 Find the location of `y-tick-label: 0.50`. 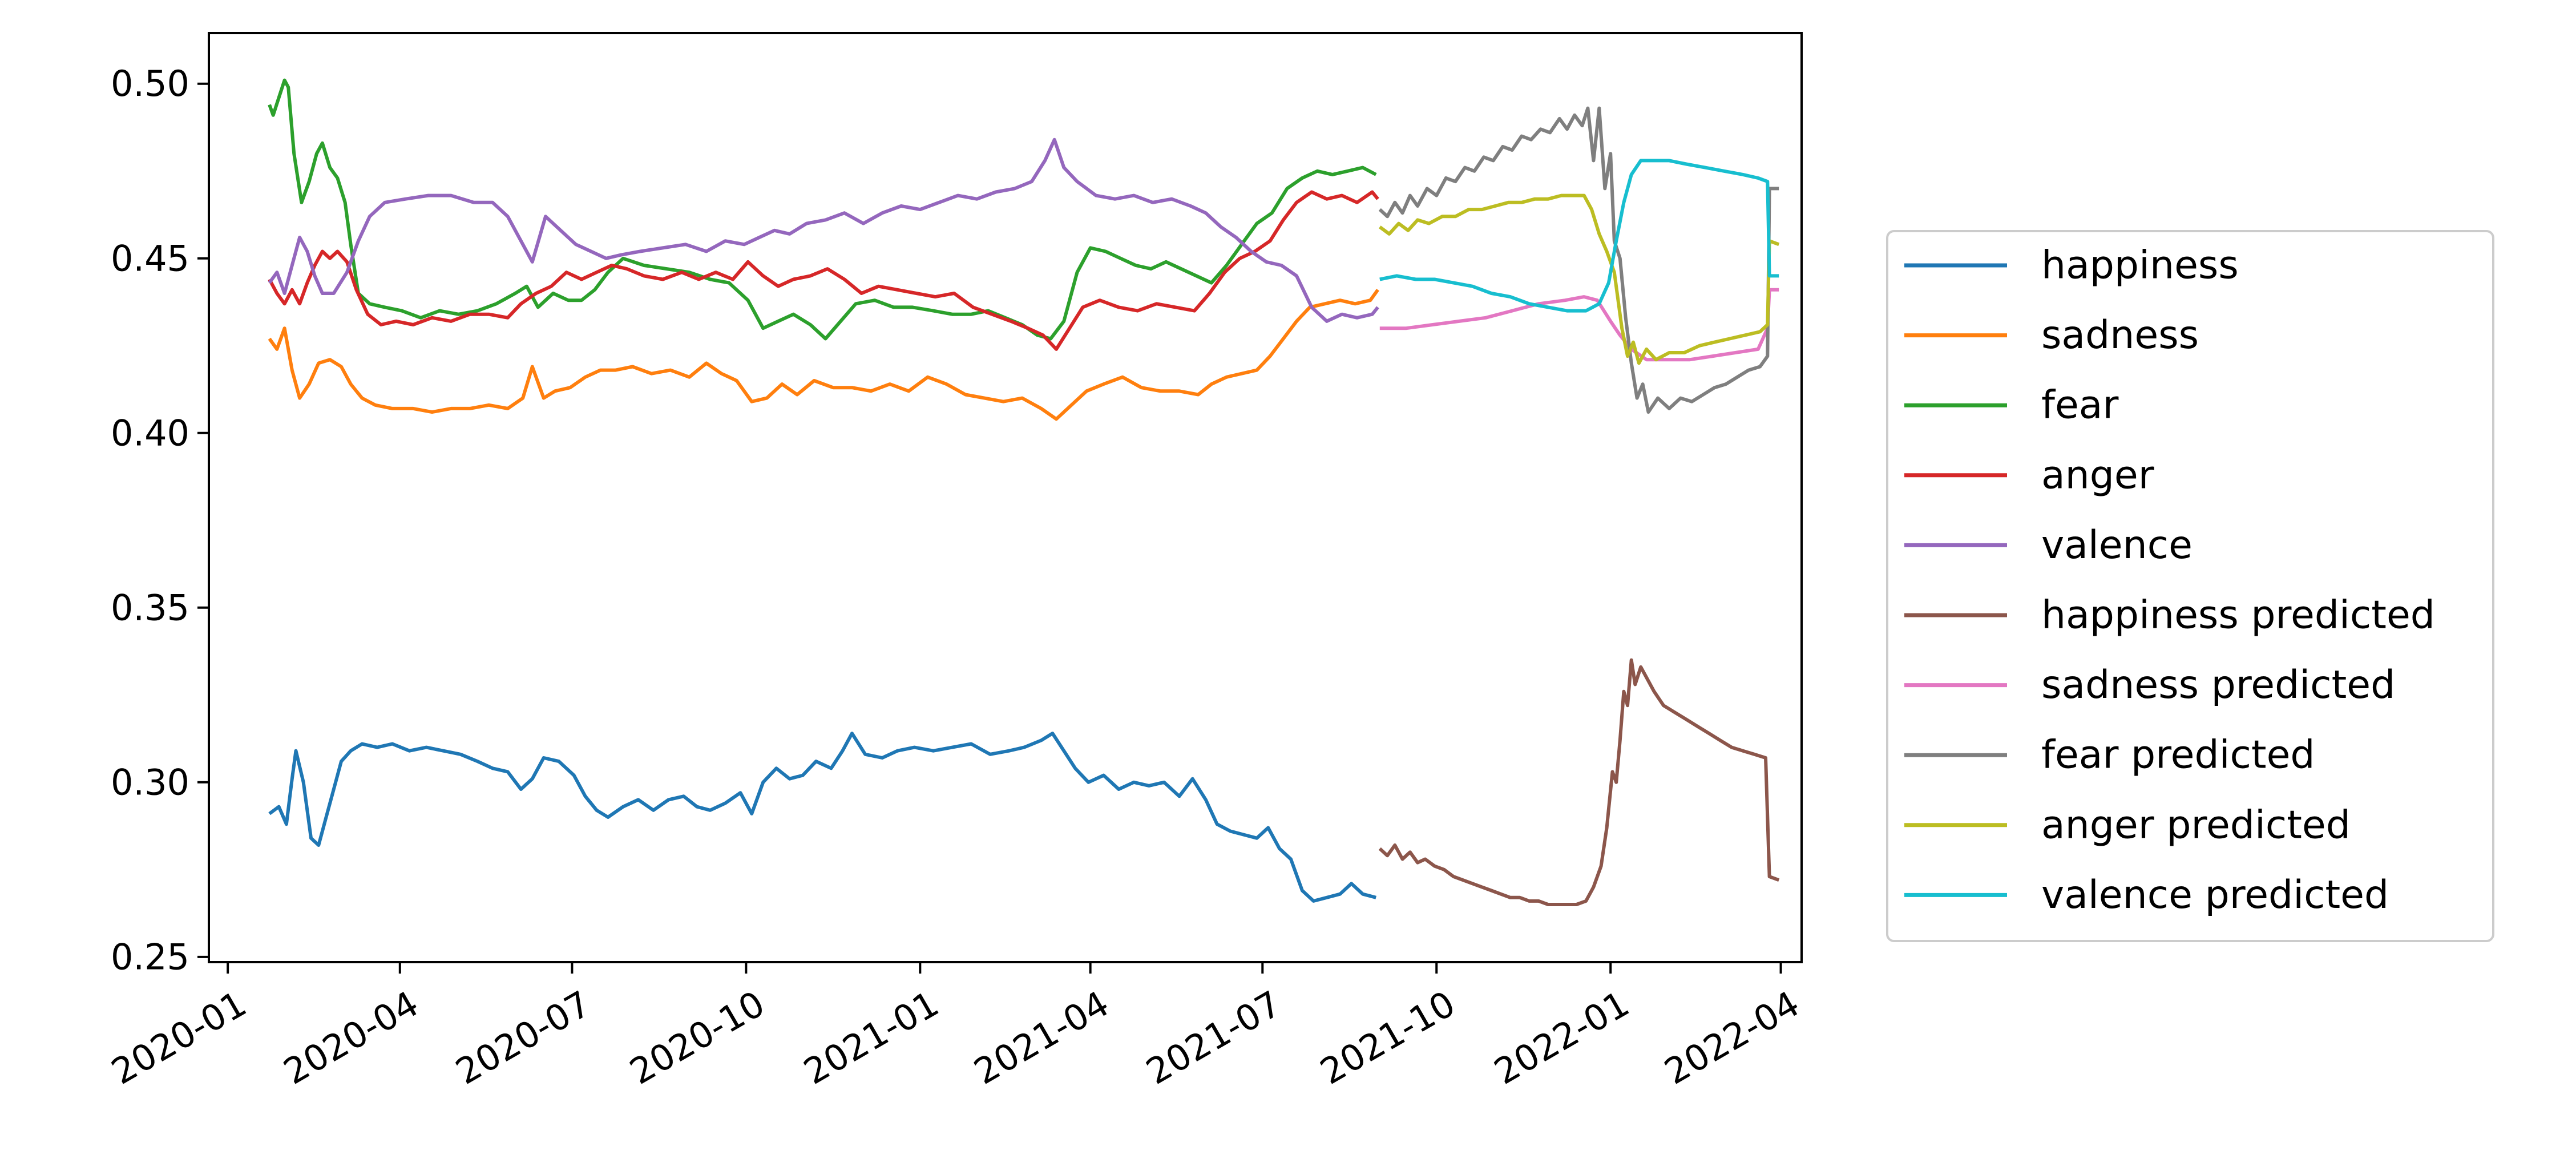

y-tick-label: 0.50 is located at coordinates (150, 83).